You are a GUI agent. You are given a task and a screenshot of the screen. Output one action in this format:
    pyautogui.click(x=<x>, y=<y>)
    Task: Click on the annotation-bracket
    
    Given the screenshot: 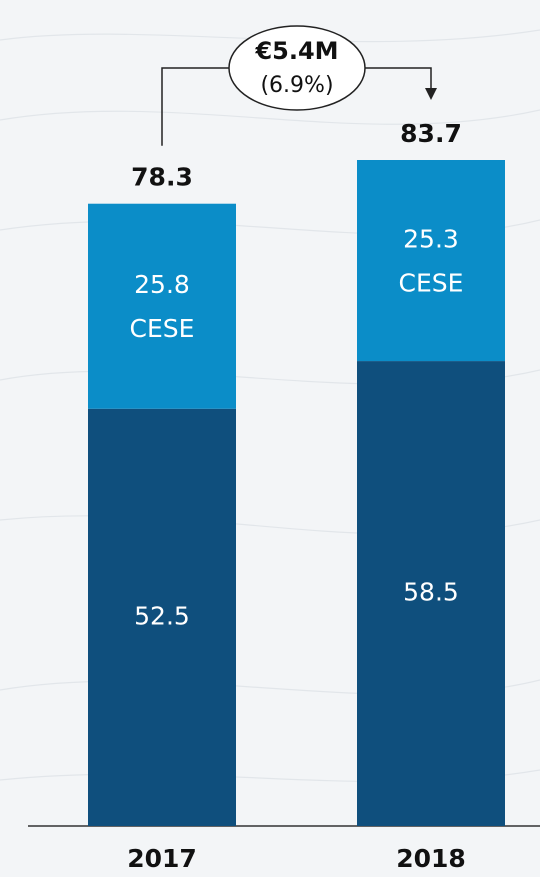 What is the action you would take?
    pyautogui.click(x=296, y=106)
    